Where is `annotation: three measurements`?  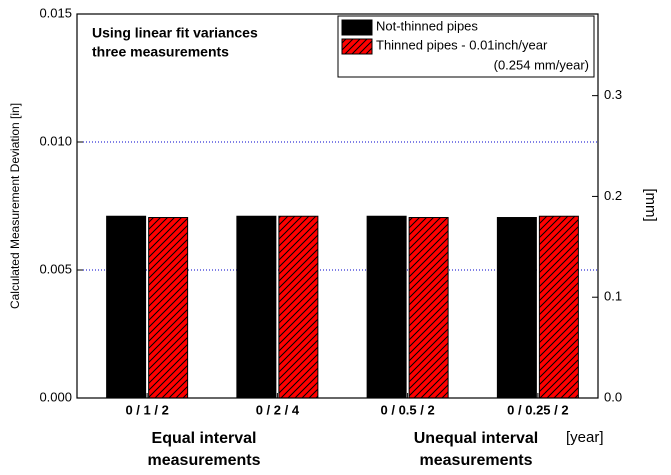 annotation: three measurements is located at coordinates (160, 52).